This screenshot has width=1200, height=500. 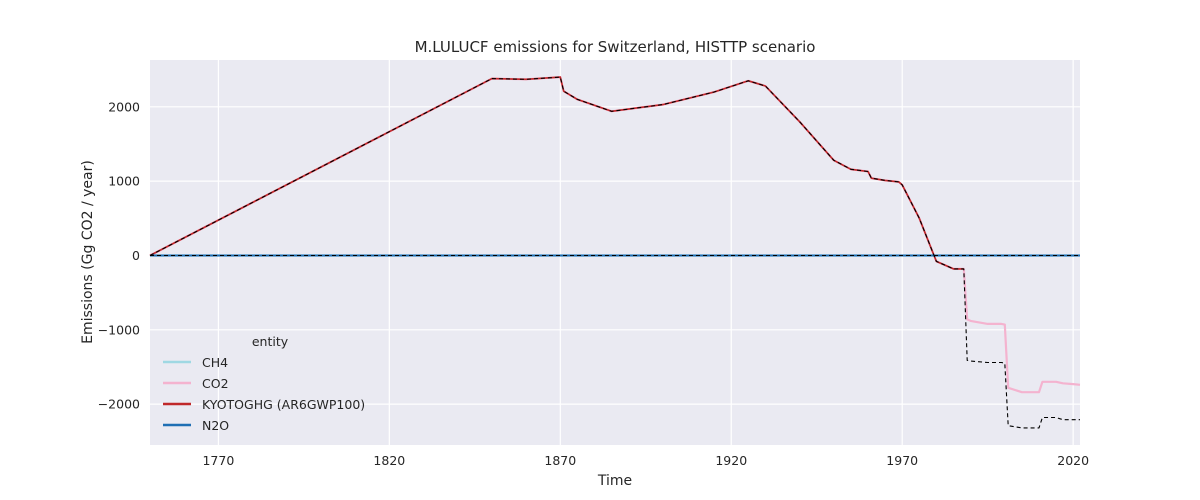 I want to click on x-tick-label: 1820, so click(x=389, y=460).